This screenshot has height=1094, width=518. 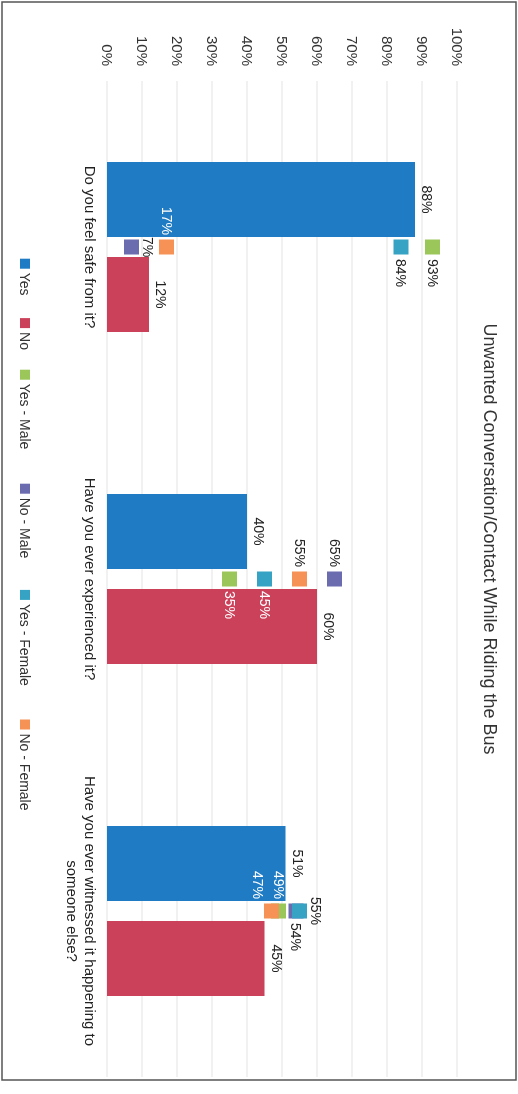 I want to click on data-label: 88%, so click(x=427, y=199).